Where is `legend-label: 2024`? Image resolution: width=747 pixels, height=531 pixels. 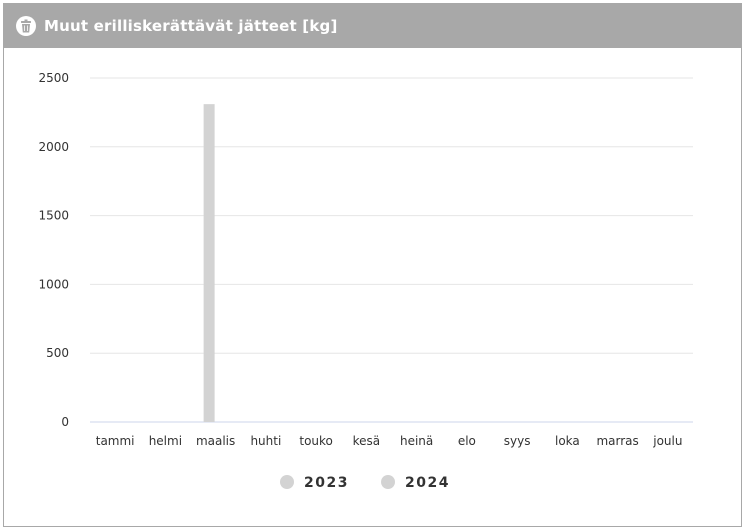 legend-label: 2024 is located at coordinates (427, 483).